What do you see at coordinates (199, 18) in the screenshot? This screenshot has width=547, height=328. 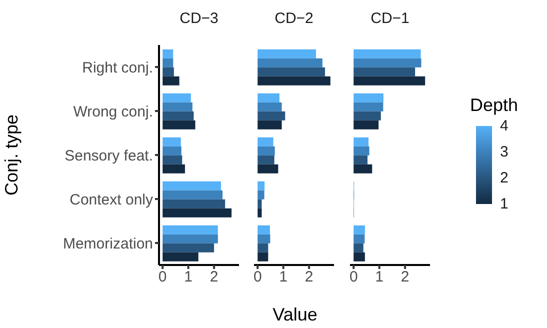 I see `chart-title: CD−3` at bounding box center [199, 18].